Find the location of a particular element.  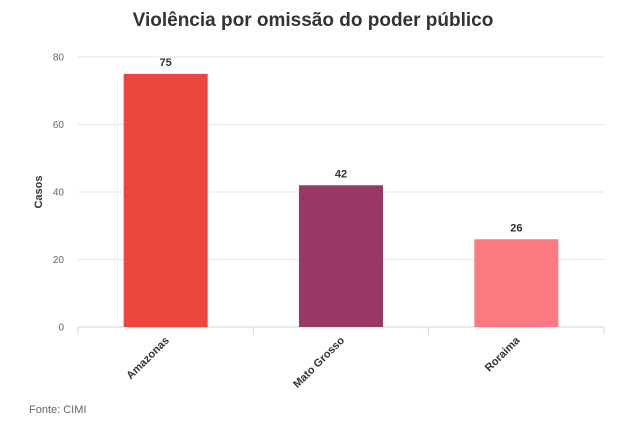

y-tick-label: 60 is located at coordinates (59, 125).